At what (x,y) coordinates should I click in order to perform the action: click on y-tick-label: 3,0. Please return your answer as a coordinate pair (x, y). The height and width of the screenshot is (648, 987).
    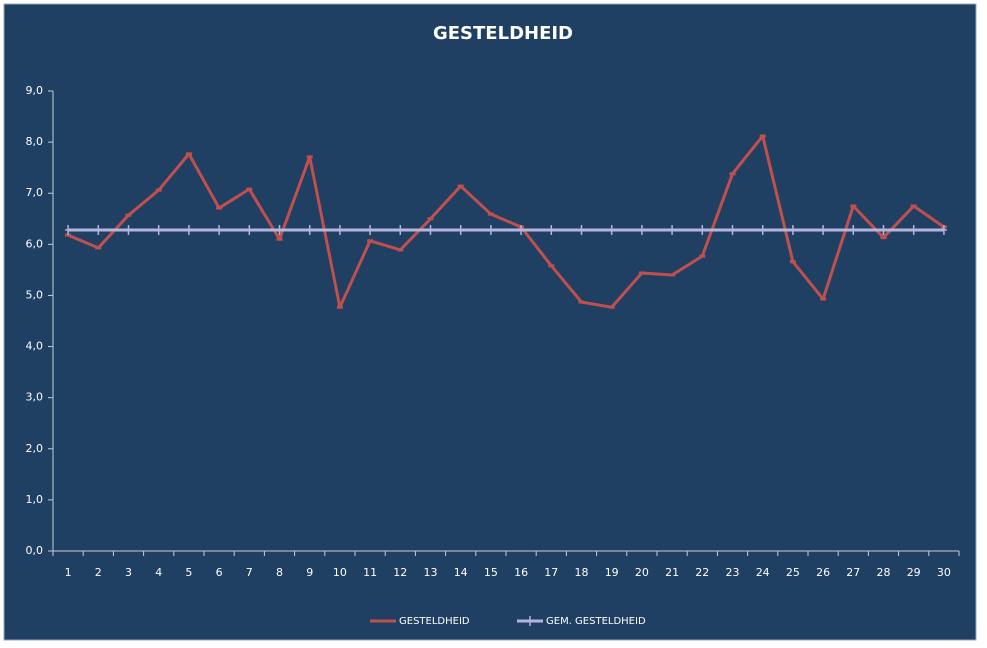
    Looking at the image, I should click on (35, 397).